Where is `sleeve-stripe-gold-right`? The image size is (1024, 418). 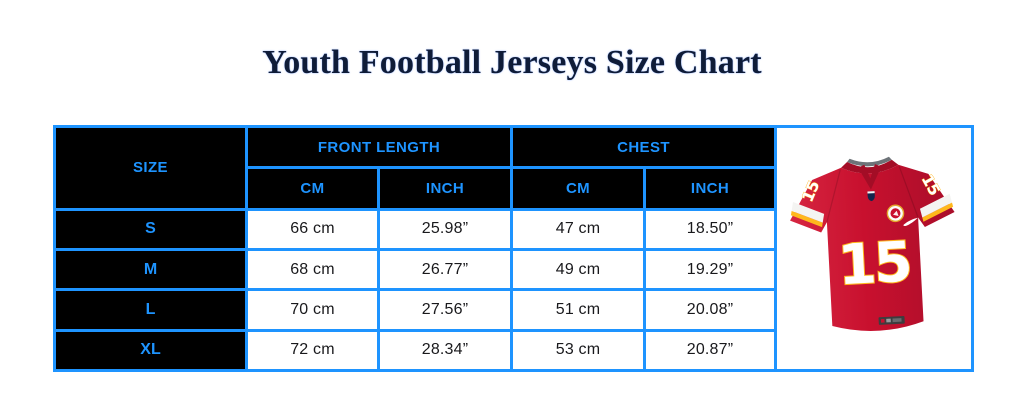 sleeve-stripe-gold-right is located at coordinates (938, 212).